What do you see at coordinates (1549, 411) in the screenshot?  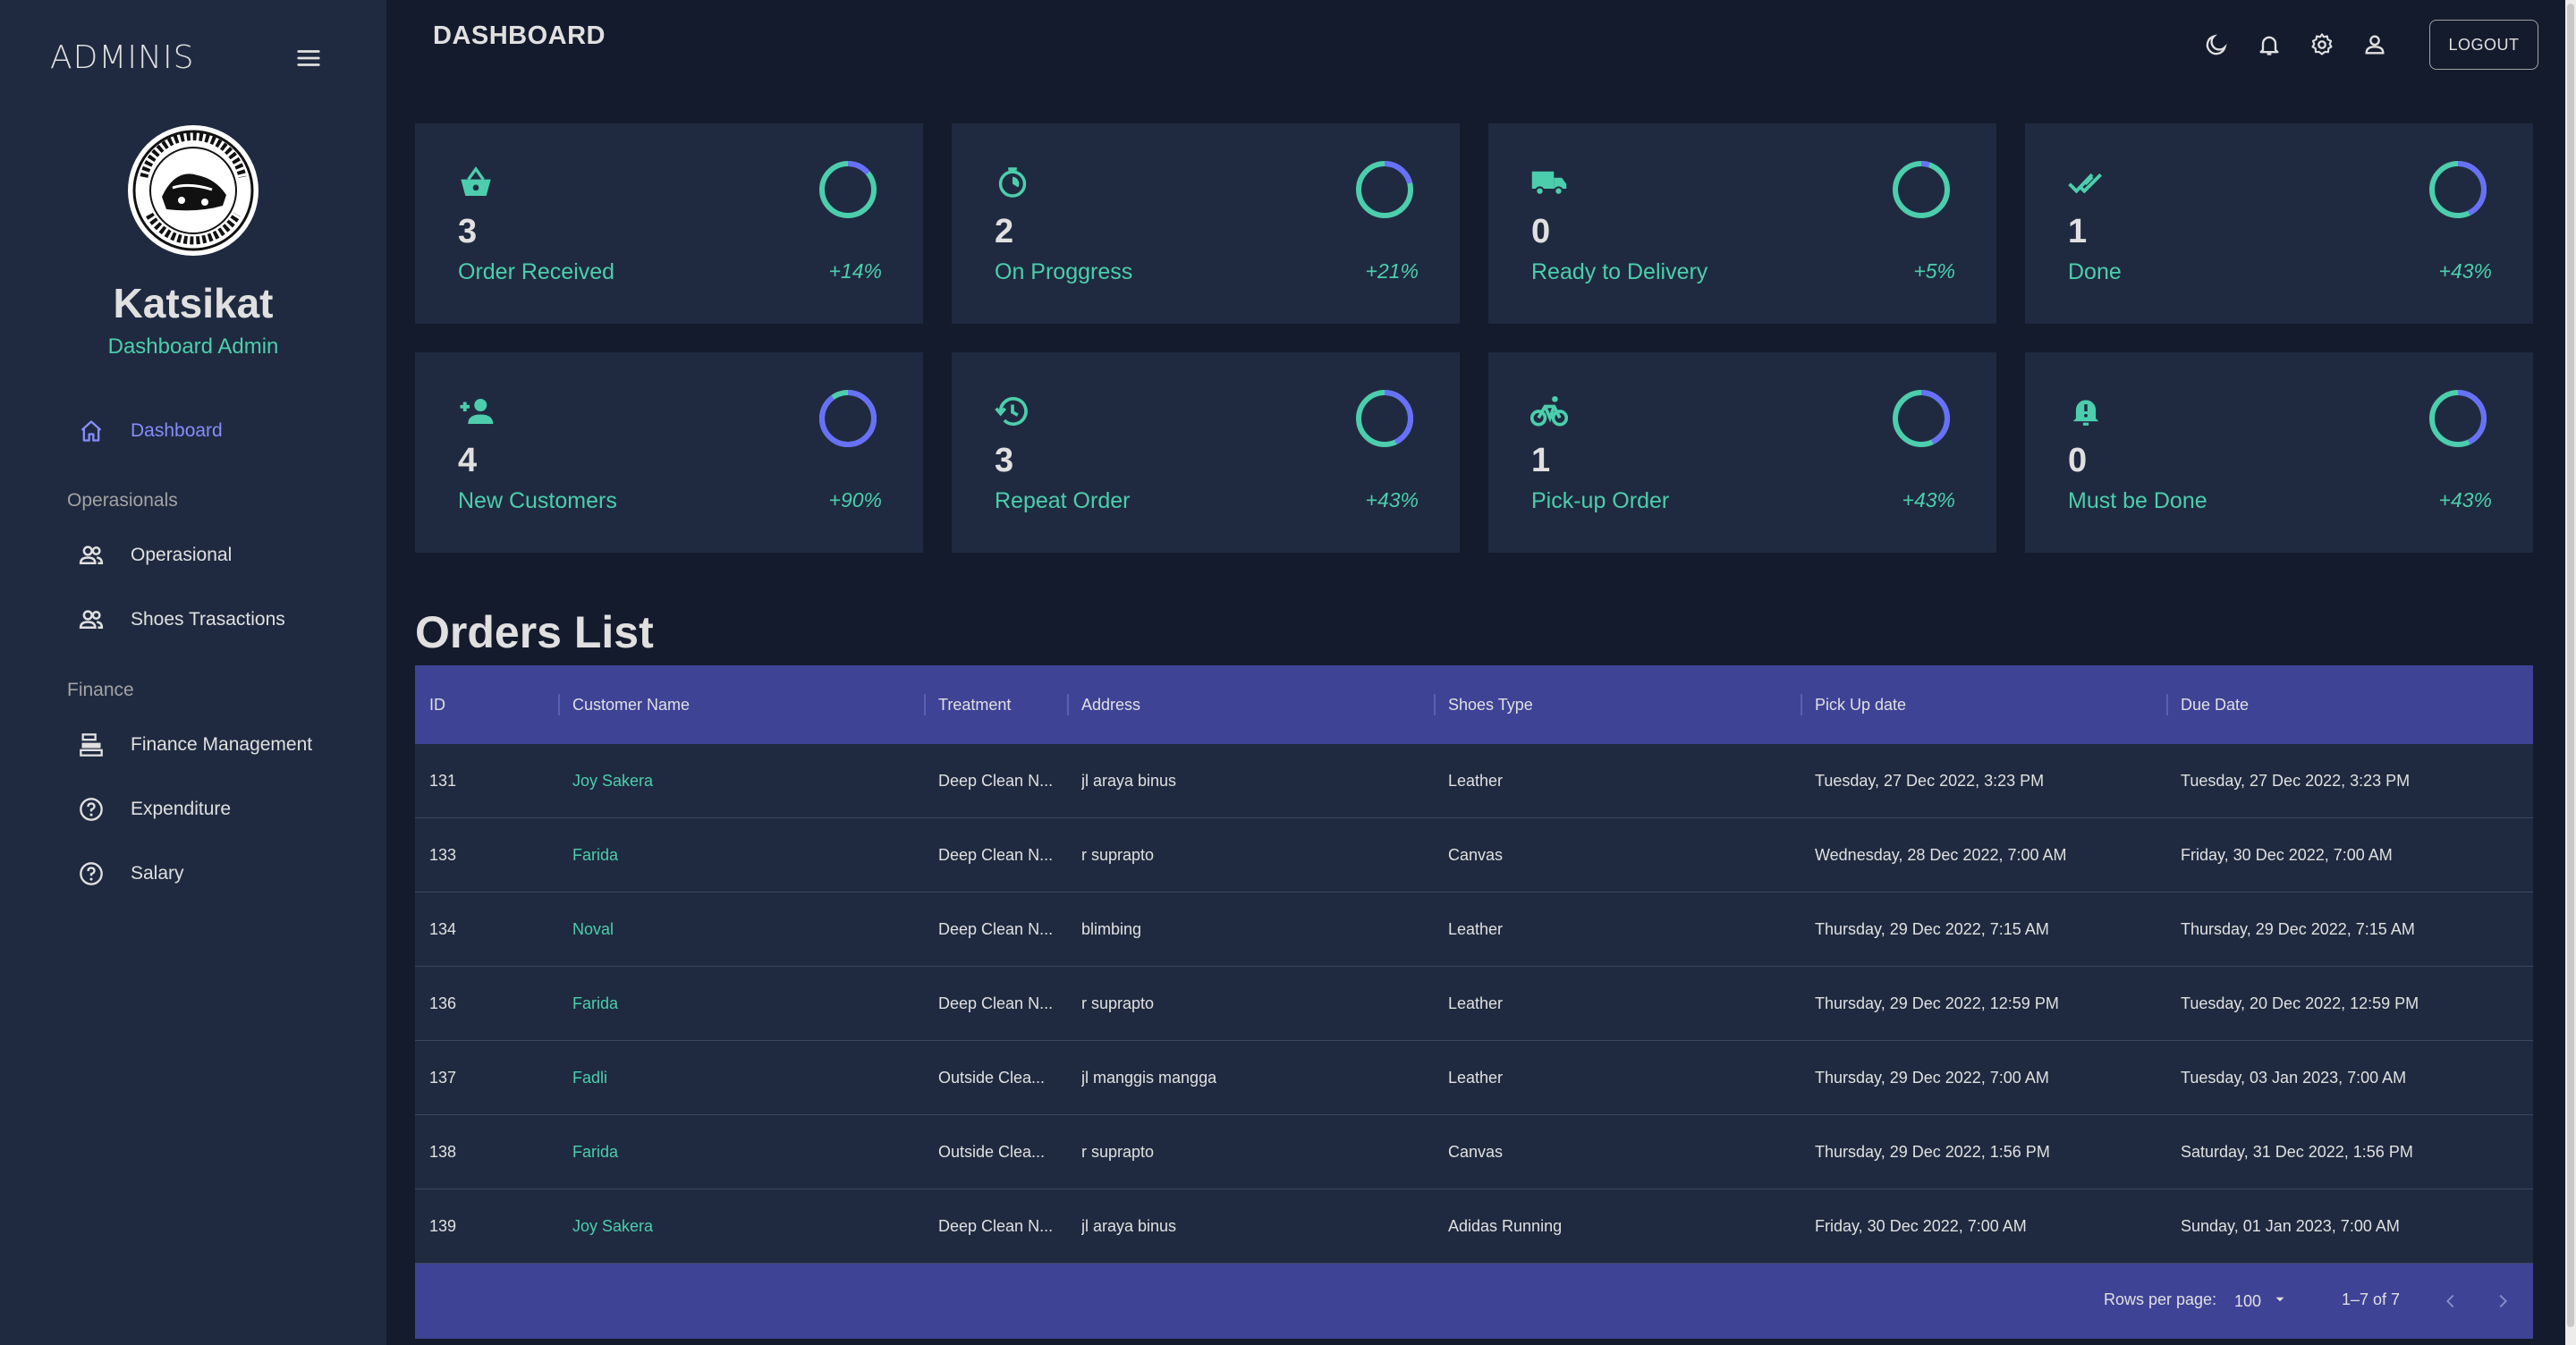 I see `bike-icon` at bounding box center [1549, 411].